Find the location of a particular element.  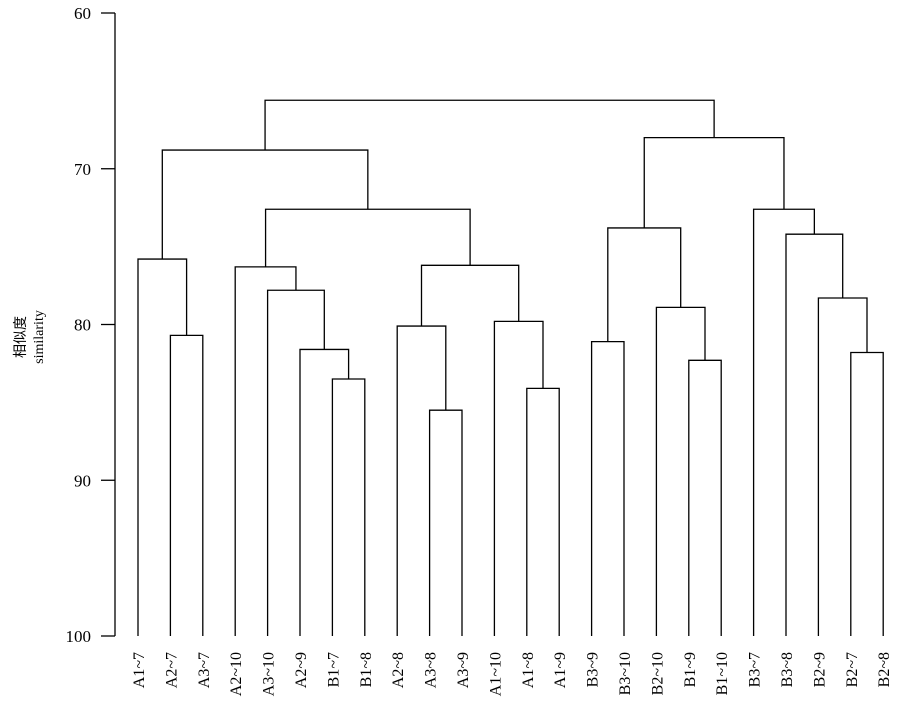

y-tick-label: 80 is located at coordinates (82, 325).